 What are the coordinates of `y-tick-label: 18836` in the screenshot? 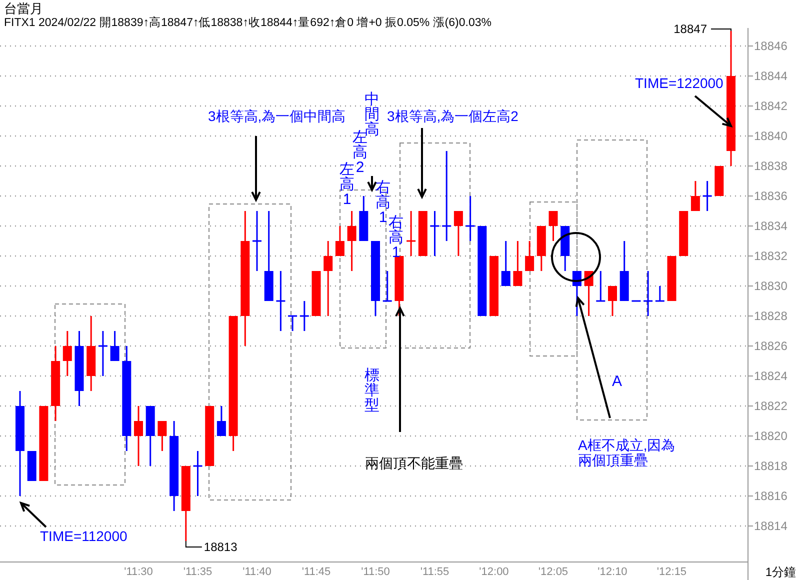 It's located at (771, 196).